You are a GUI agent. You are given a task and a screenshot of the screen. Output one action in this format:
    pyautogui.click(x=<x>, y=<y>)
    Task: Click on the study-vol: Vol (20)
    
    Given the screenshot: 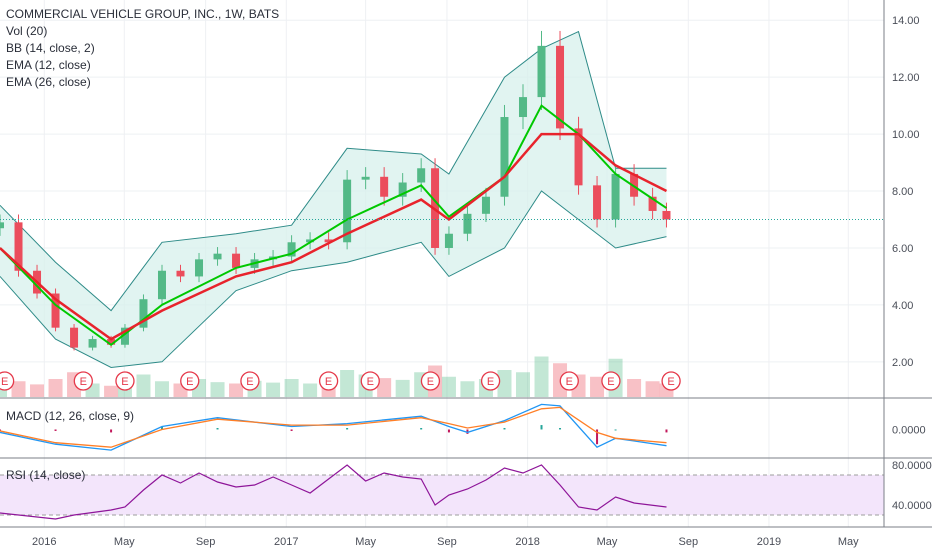 What is the action you would take?
    pyautogui.click(x=27, y=31)
    